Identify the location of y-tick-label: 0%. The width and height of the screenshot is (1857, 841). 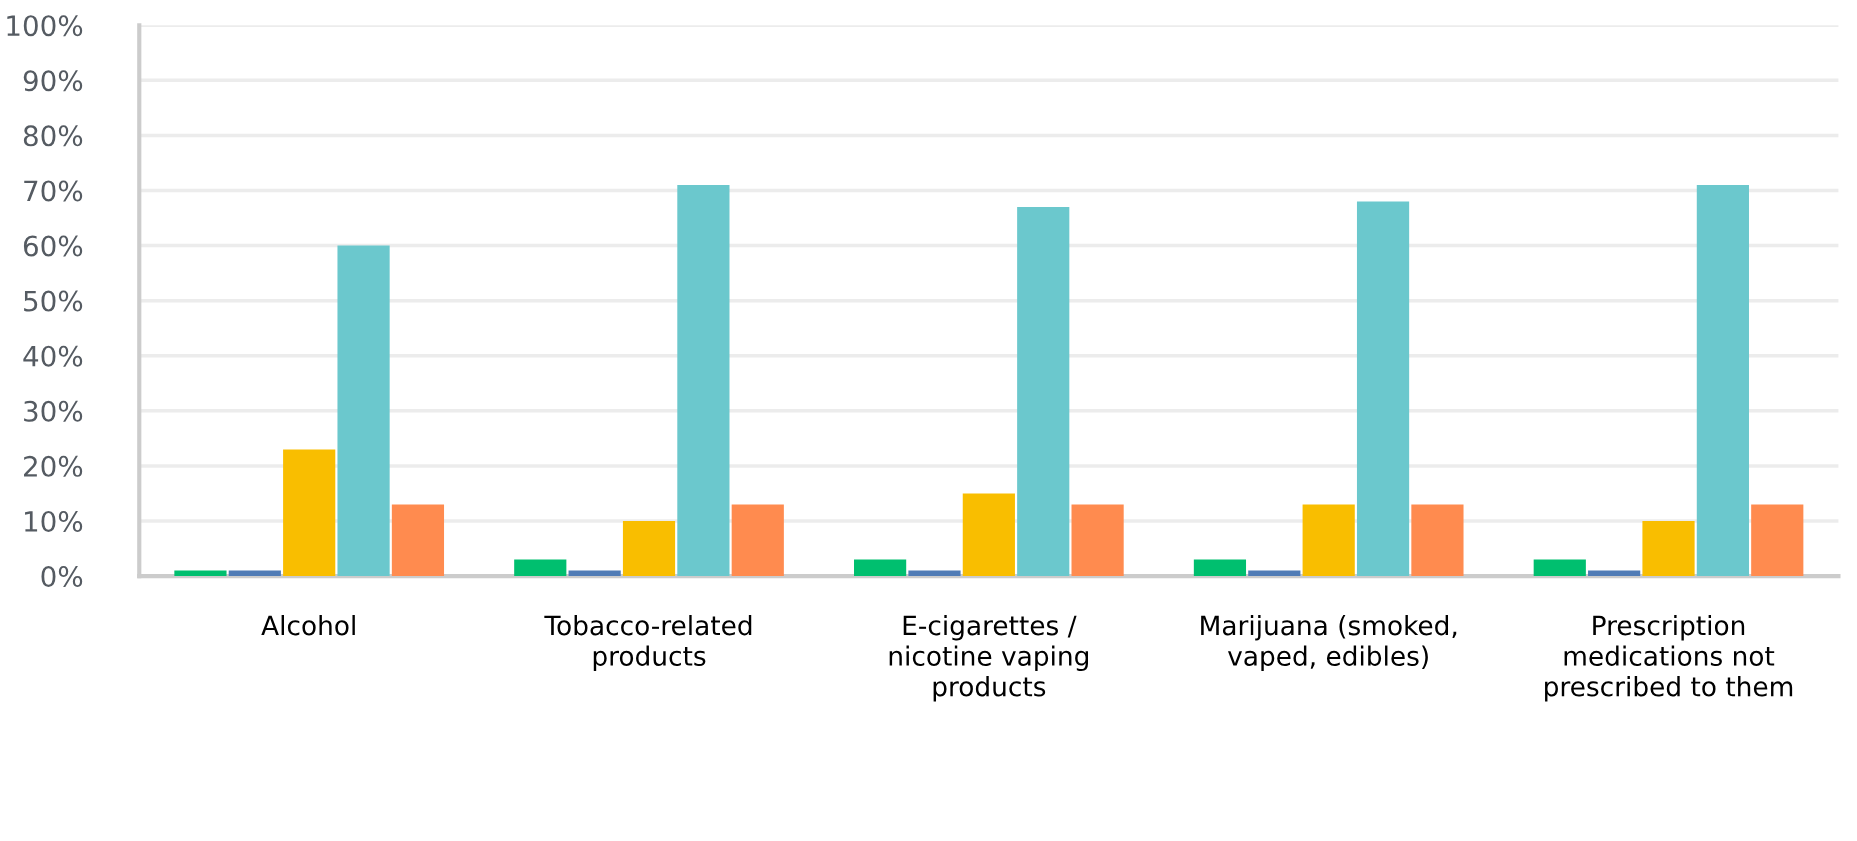
(62, 577).